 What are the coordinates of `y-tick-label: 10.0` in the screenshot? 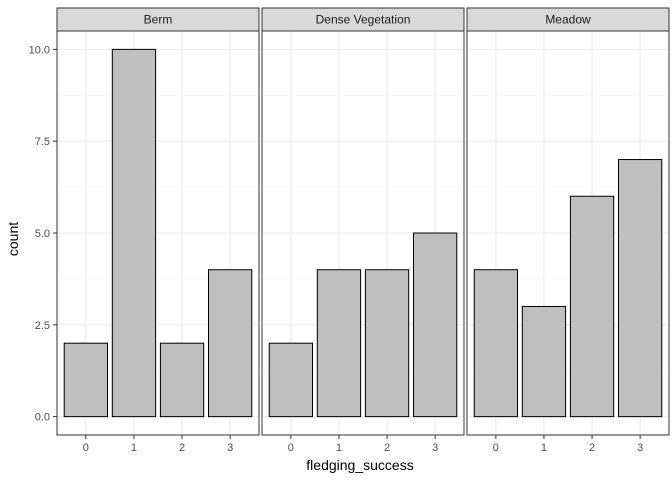 It's located at (39, 50).